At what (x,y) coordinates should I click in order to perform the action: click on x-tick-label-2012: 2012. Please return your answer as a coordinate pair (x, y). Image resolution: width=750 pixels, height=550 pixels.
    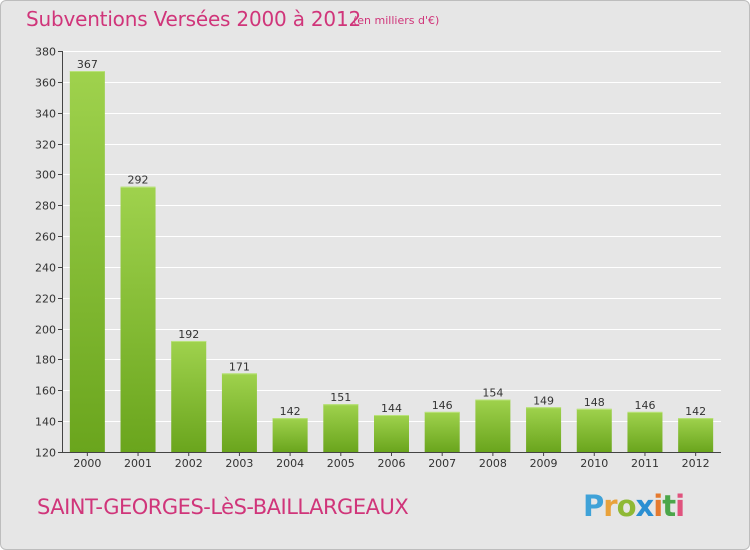
    Looking at the image, I should click on (696, 463).